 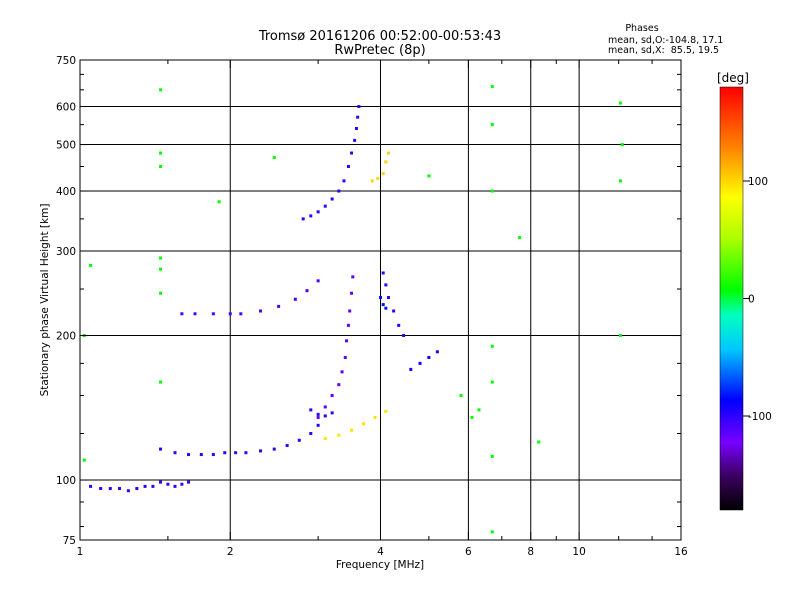 I want to click on x-tick-label: 1, so click(x=80, y=552).